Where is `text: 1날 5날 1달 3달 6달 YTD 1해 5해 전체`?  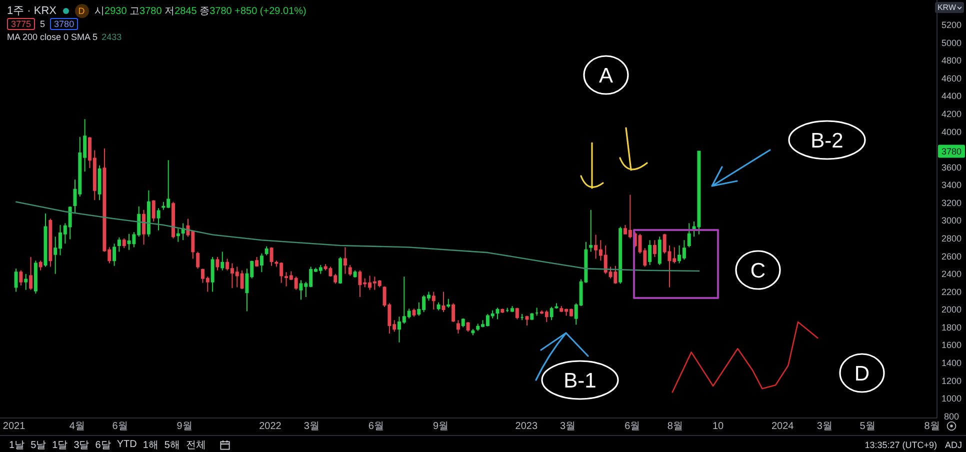 text: 1날 5날 1달 3달 6달 YTD 1해 5해 전체 is located at coordinates (107, 444).